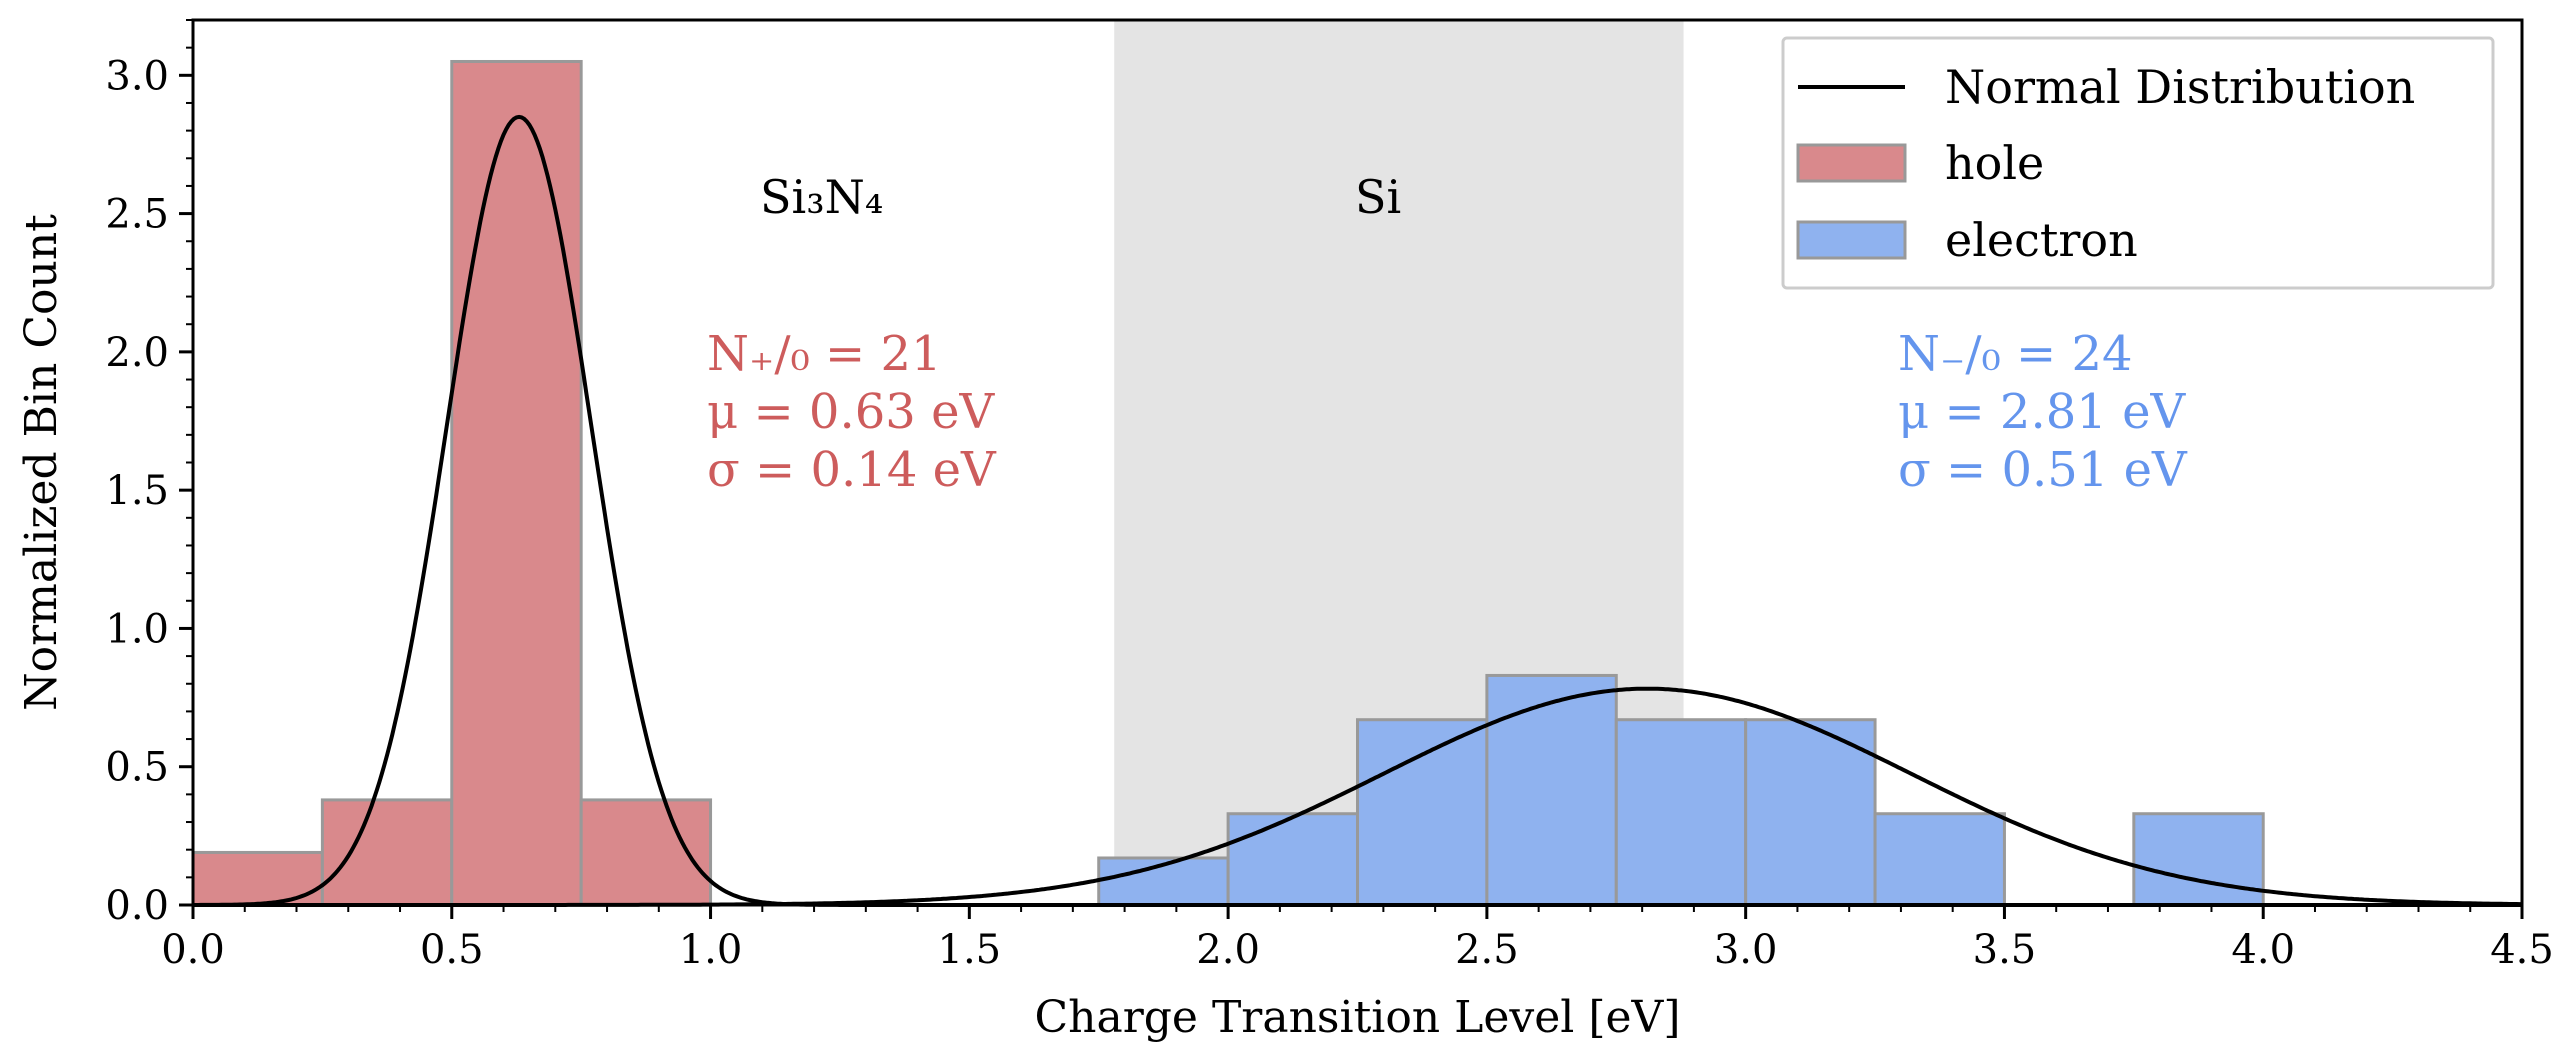  What do you see at coordinates (137, 629) in the screenshot?
I see `y-tick-label: 1.0` at bounding box center [137, 629].